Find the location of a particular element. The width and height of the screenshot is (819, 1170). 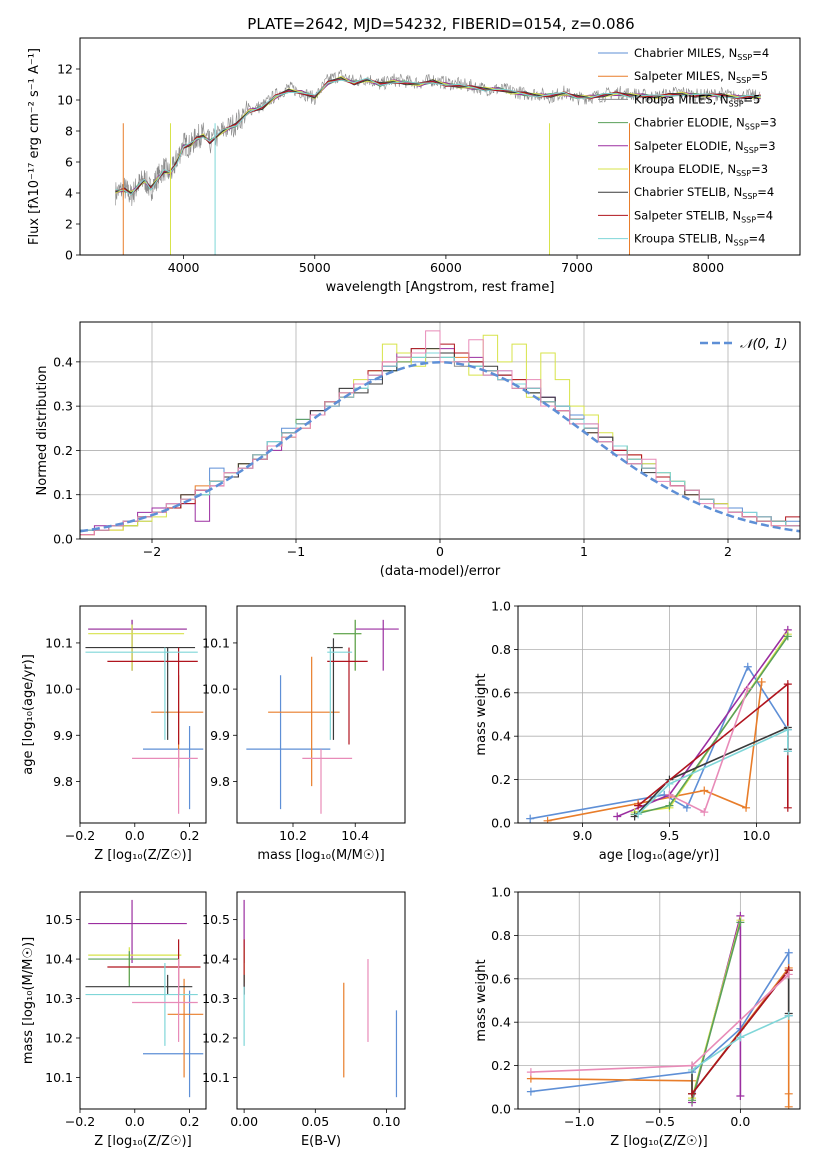

plot-area-mass-vs-ebv is located at coordinates (320, 998).